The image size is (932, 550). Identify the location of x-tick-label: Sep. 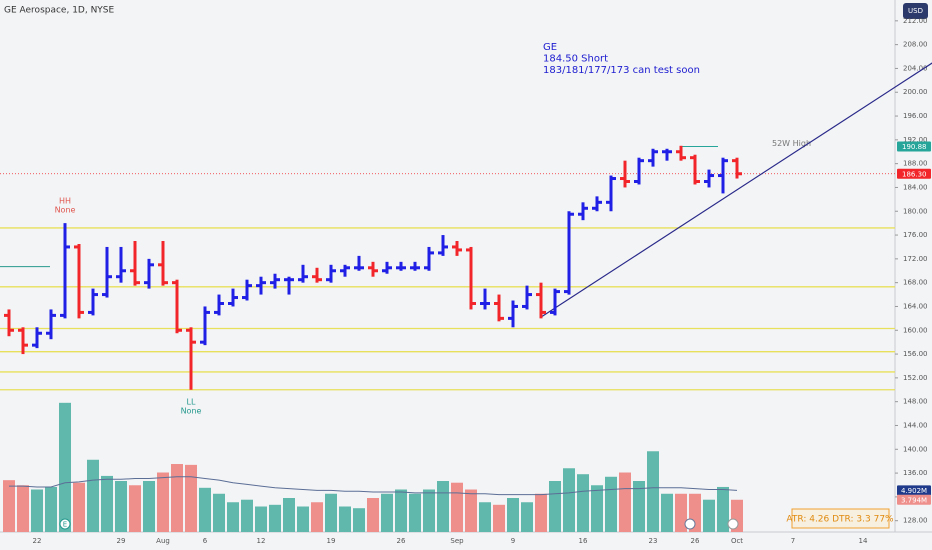
(457, 541).